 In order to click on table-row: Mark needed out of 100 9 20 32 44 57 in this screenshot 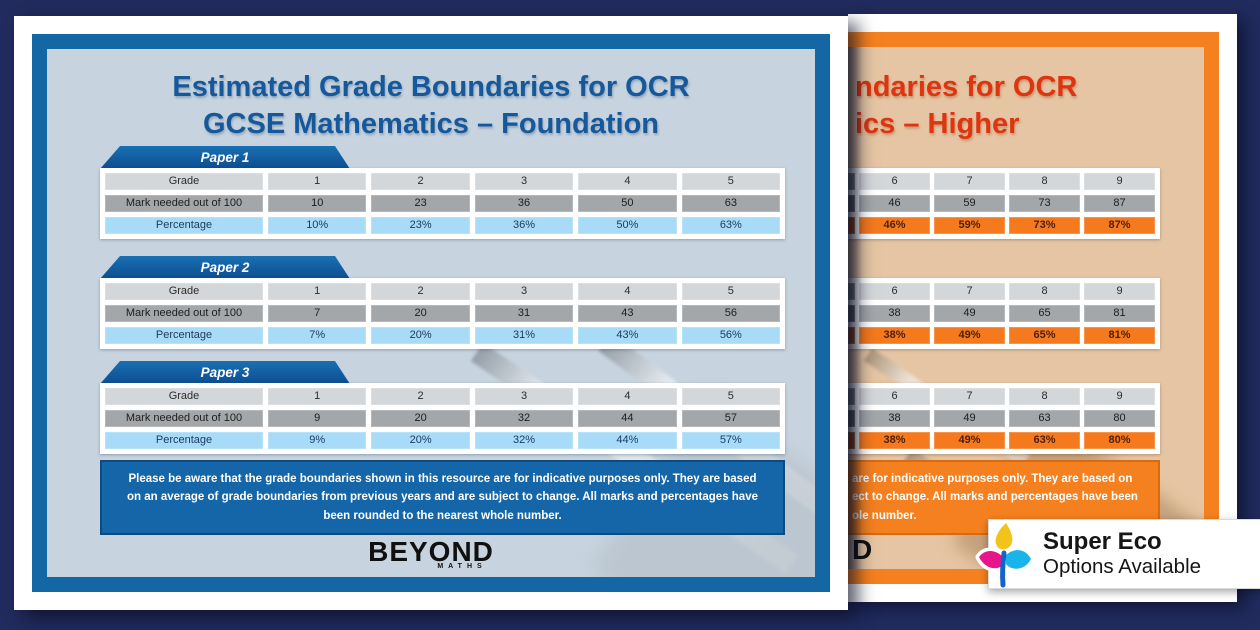, I will do `click(443, 418)`.